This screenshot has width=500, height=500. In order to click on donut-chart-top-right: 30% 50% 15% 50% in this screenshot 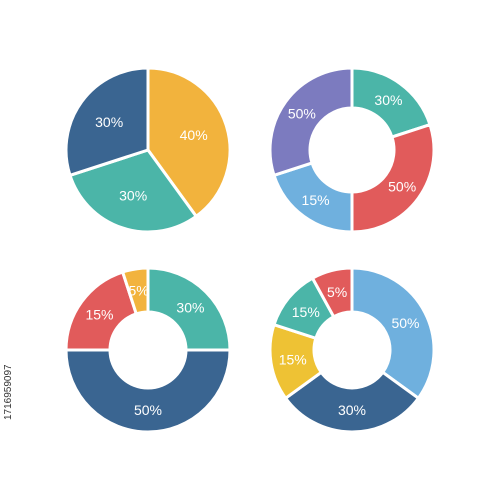, I will do `click(352, 150)`.